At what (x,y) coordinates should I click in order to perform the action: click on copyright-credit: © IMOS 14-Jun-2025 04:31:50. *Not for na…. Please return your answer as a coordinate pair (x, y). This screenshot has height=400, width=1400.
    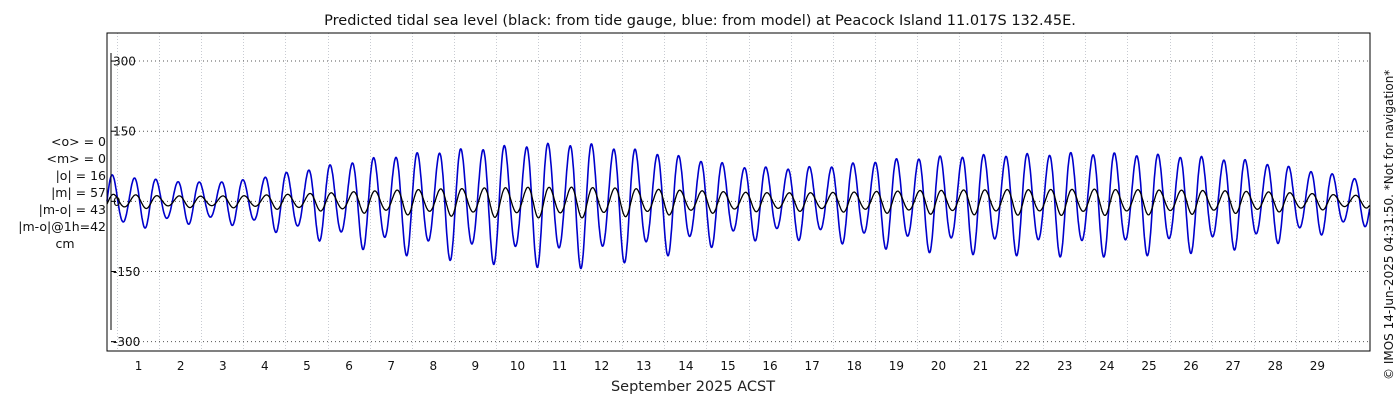
    Looking at the image, I should click on (1389, 224).